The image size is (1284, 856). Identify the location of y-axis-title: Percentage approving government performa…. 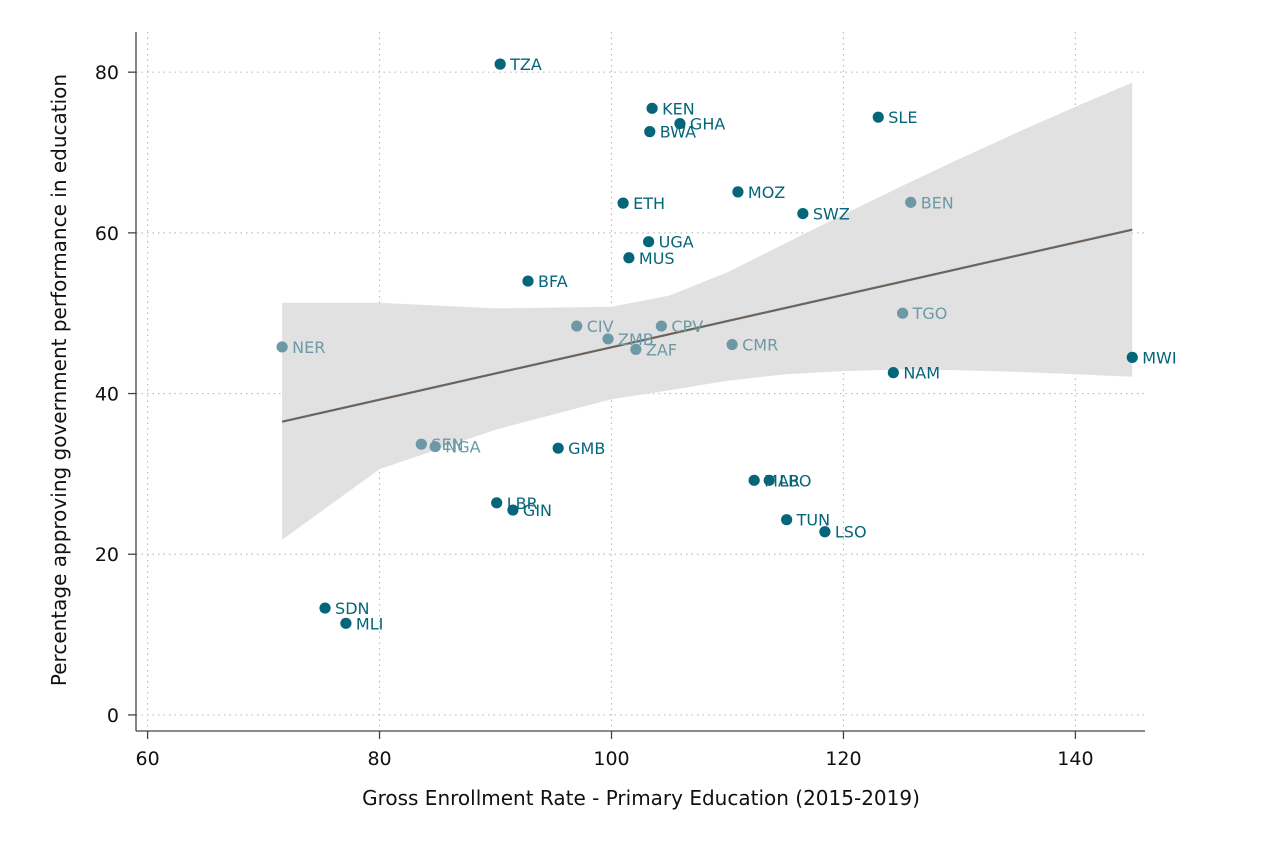
(59, 380).